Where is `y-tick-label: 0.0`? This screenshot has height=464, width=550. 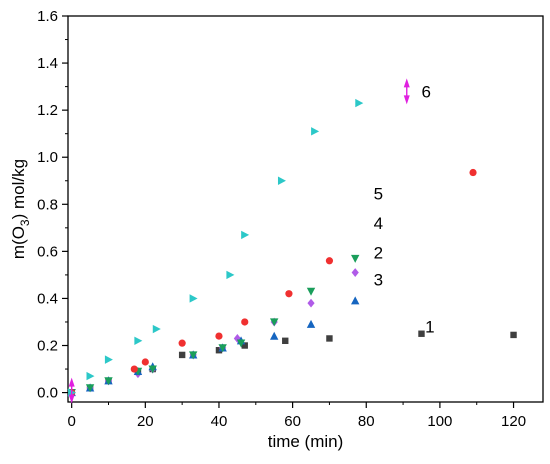
y-tick-label: 0.0 is located at coordinates (47, 393).